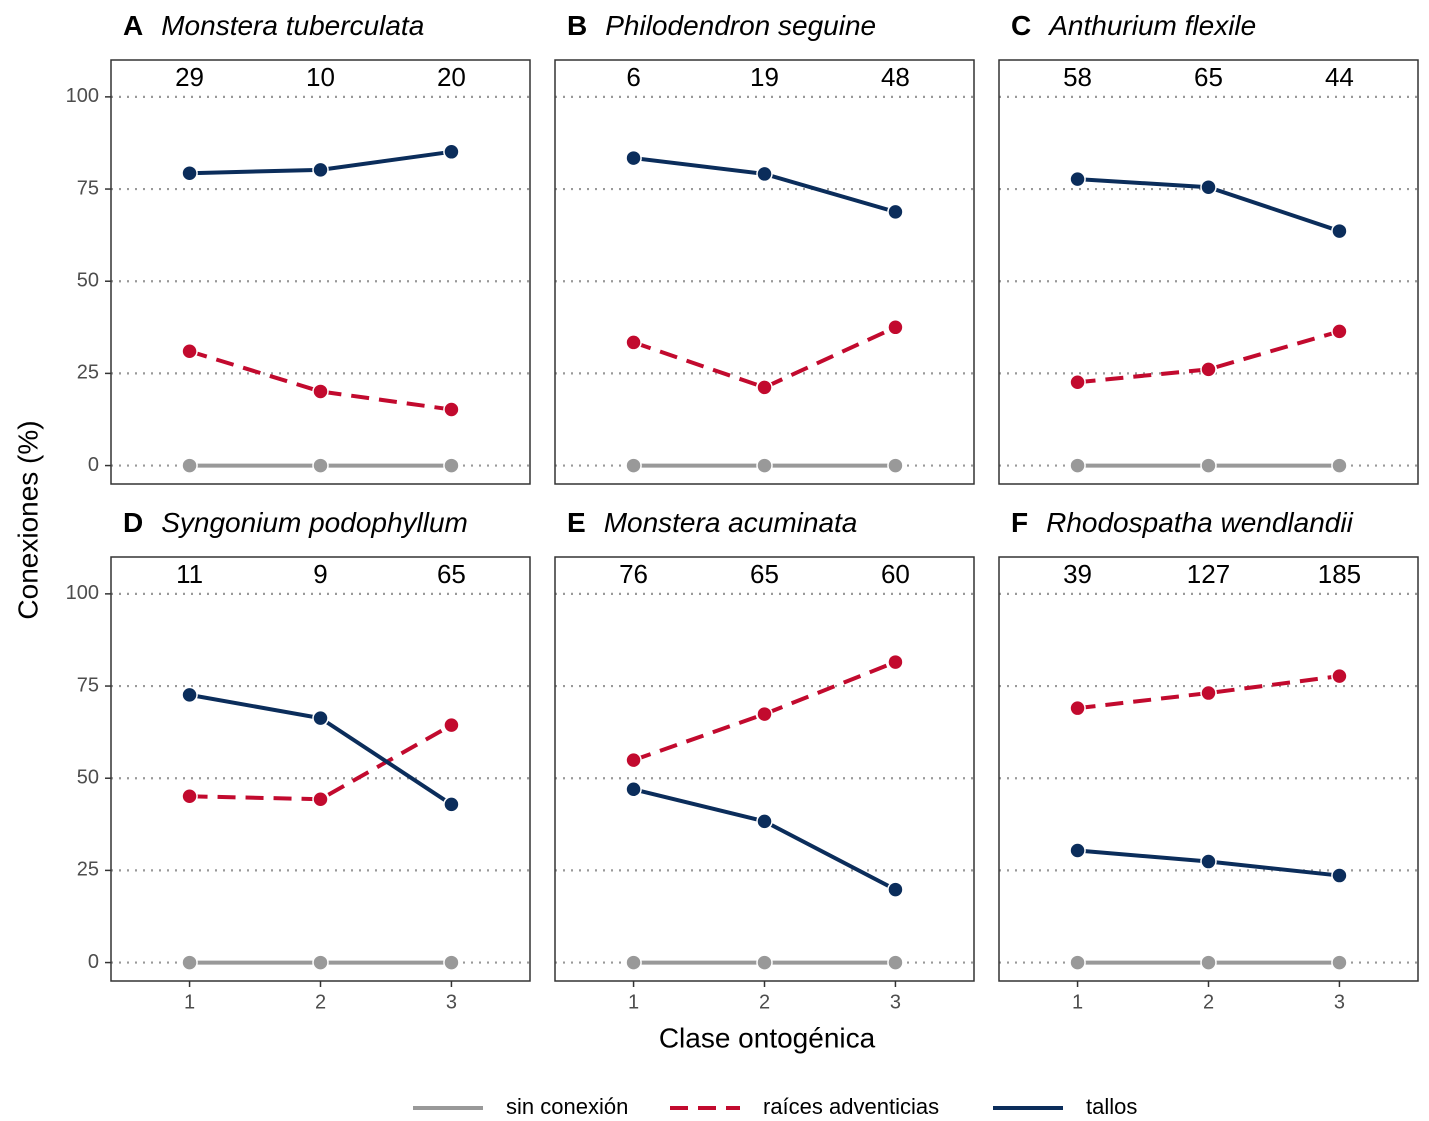 The height and width of the screenshot is (1121, 1429). What do you see at coordinates (633, 77) in the screenshot?
I see `count-label: 6` at bounding box center [633, 77].